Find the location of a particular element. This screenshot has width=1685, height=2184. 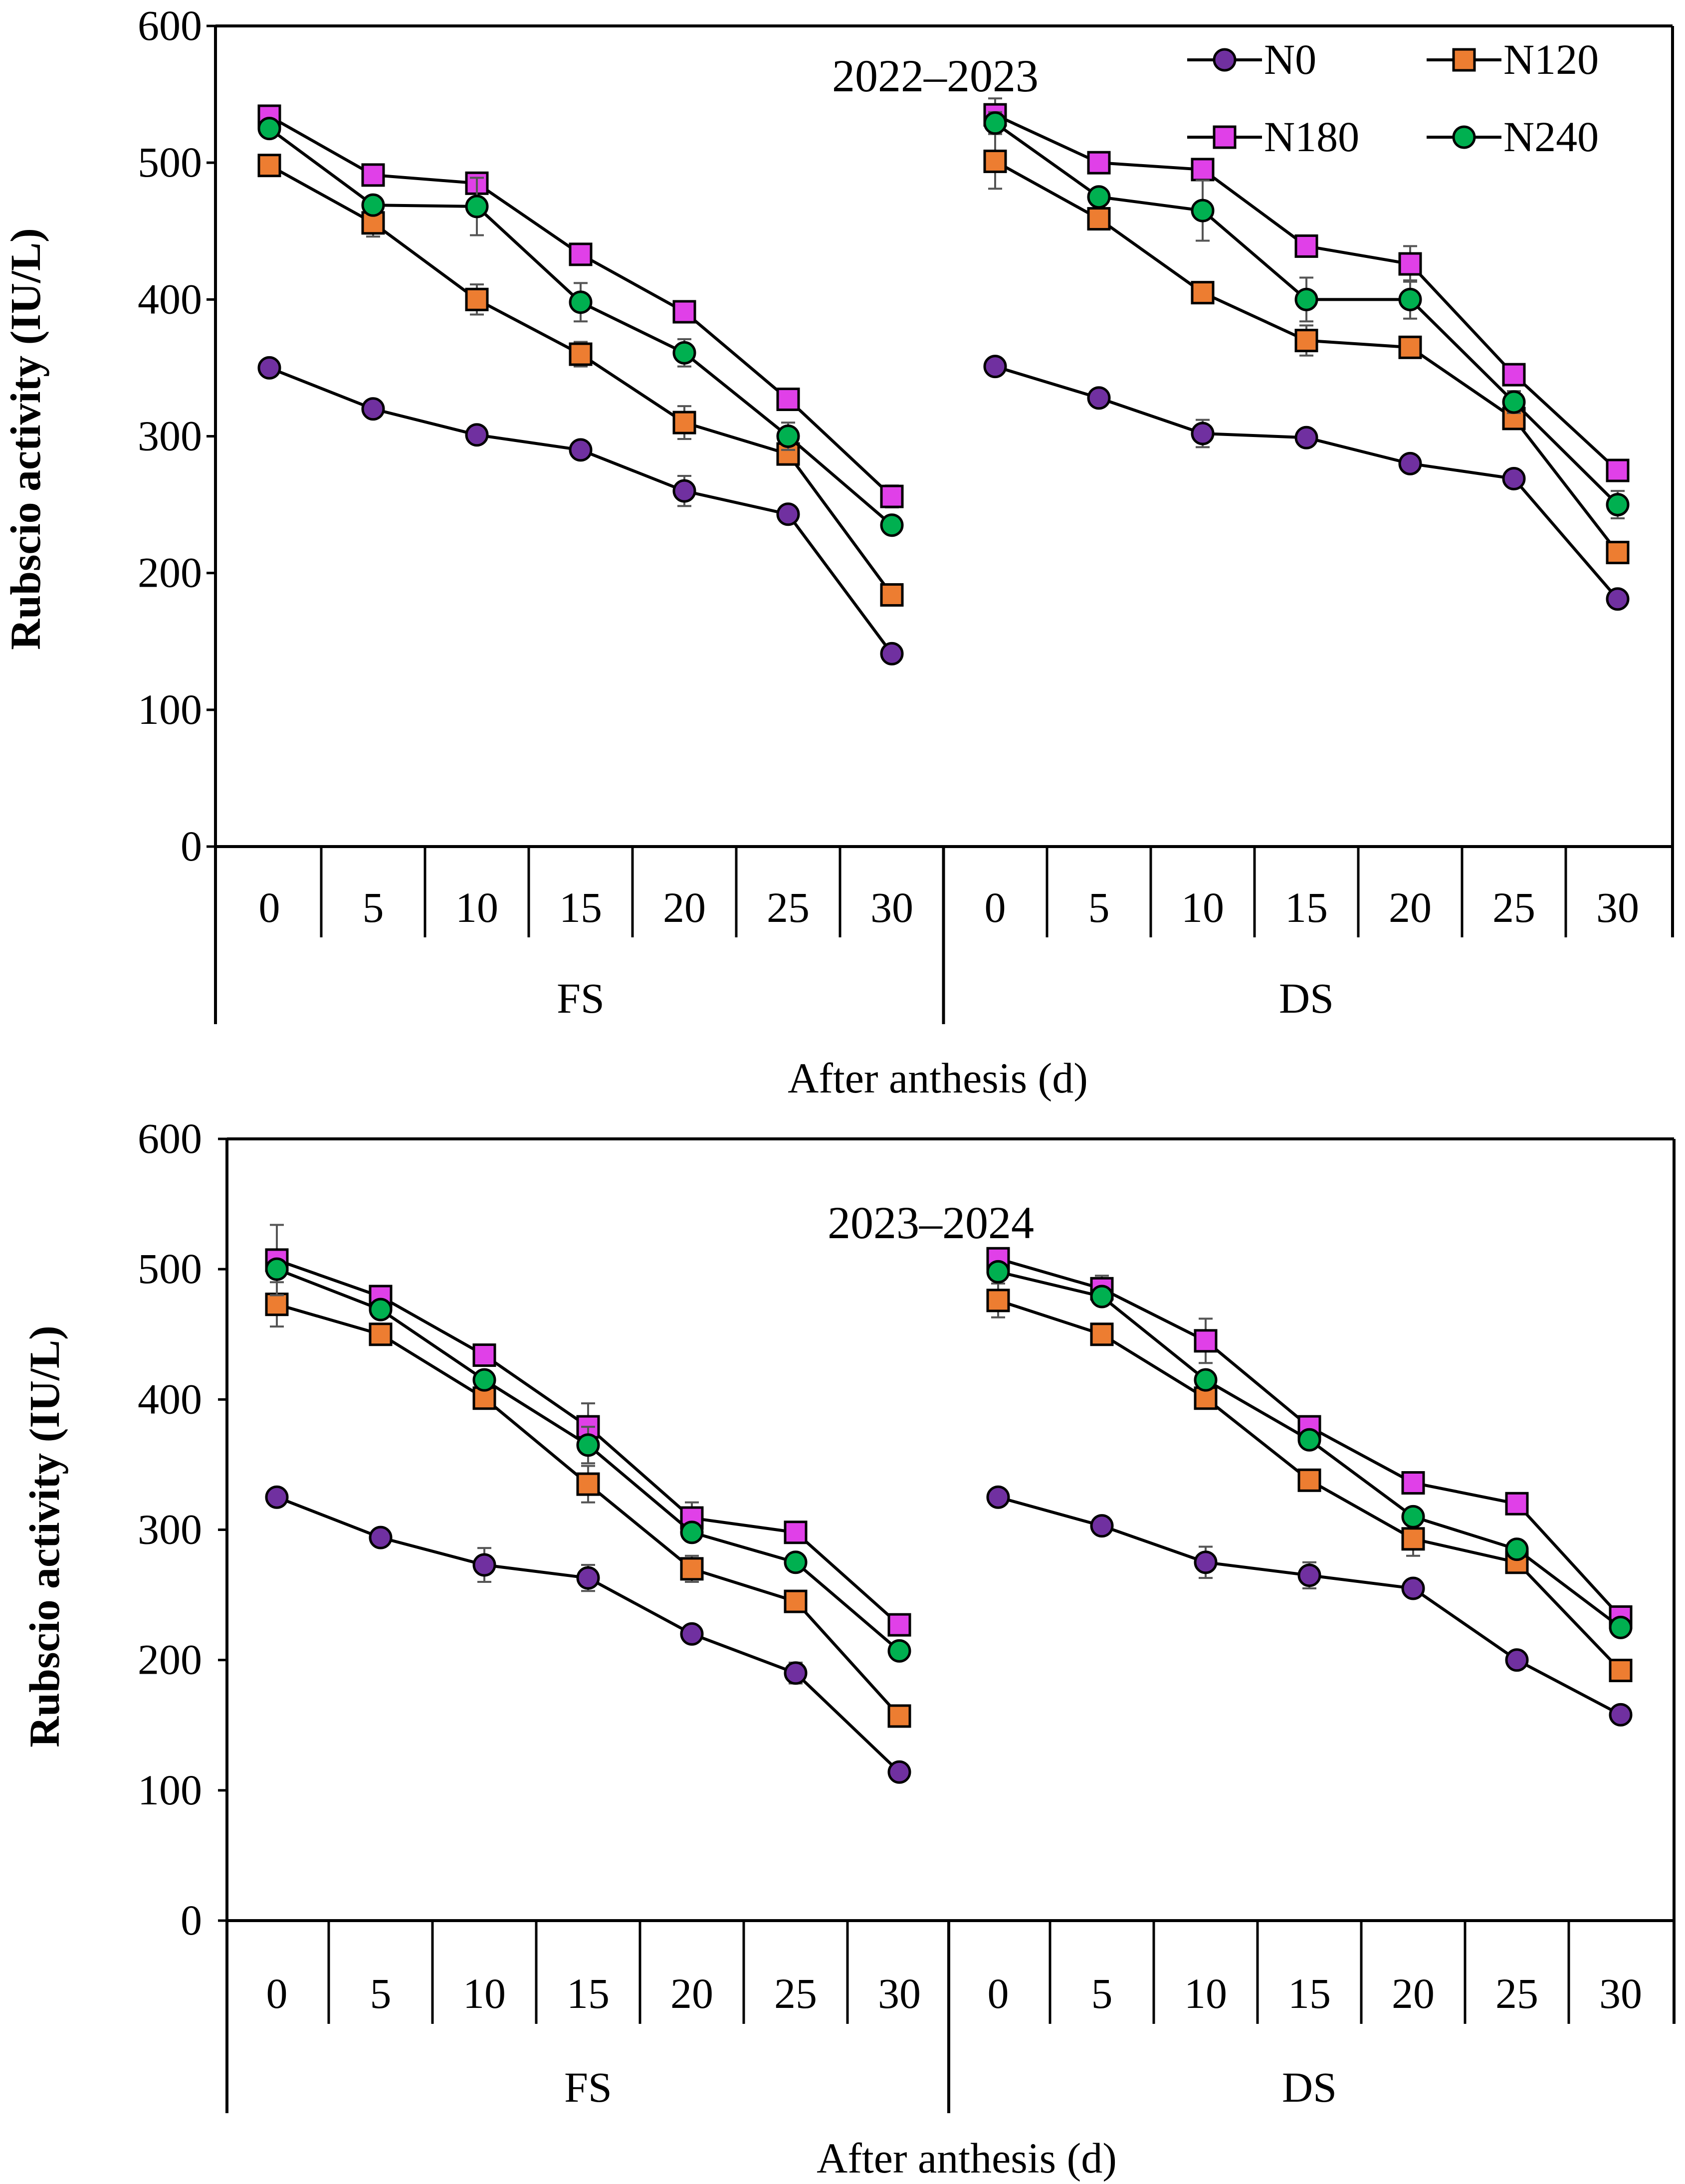

y-axis-title: Rubscio activity (IU/L) is located at coordinates (25, 439).